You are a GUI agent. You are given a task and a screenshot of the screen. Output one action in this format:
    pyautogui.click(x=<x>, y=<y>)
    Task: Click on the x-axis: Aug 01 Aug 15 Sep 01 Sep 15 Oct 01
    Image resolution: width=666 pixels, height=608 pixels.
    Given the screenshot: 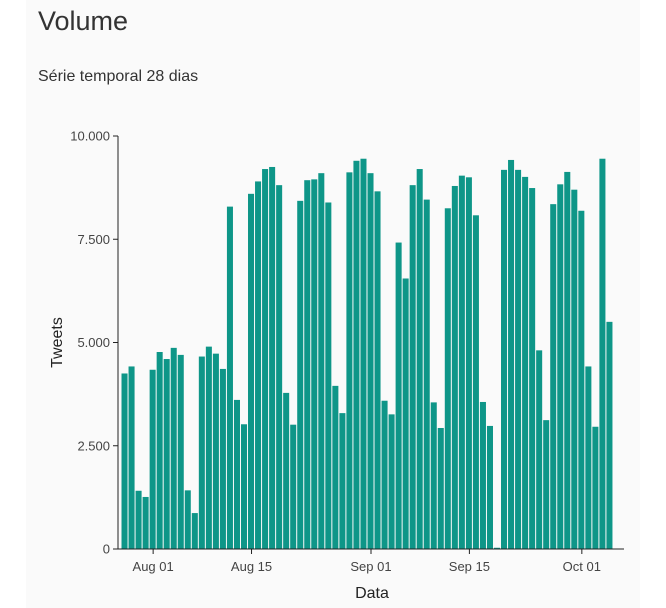 What is the action you would take?
    pyautogui.click(x=371, y=561)
    